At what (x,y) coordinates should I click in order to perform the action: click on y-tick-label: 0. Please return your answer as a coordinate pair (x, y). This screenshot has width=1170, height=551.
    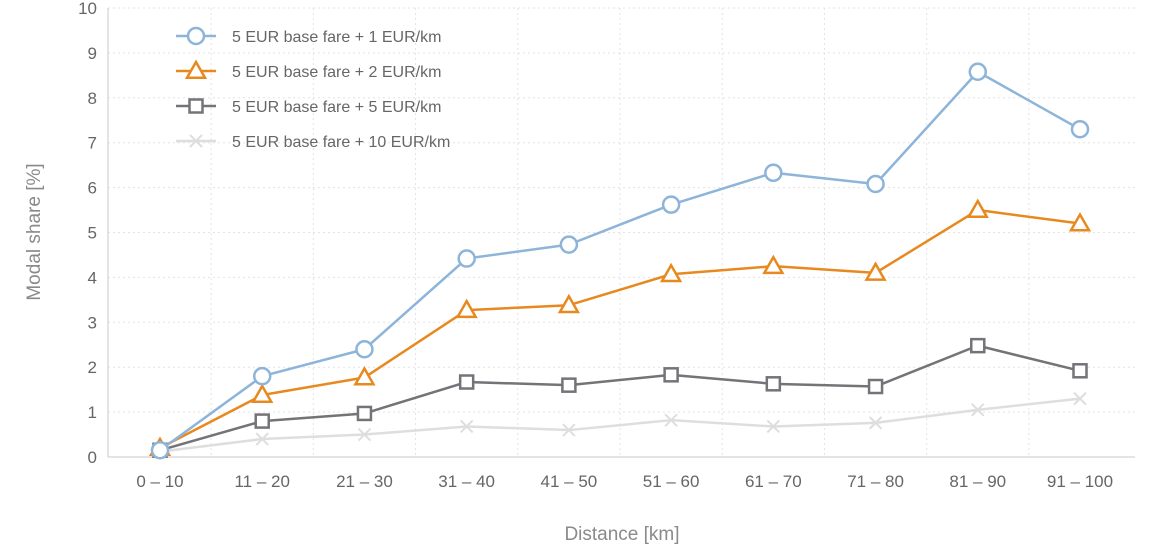
    Looking at the image, I should click on (92, 457).